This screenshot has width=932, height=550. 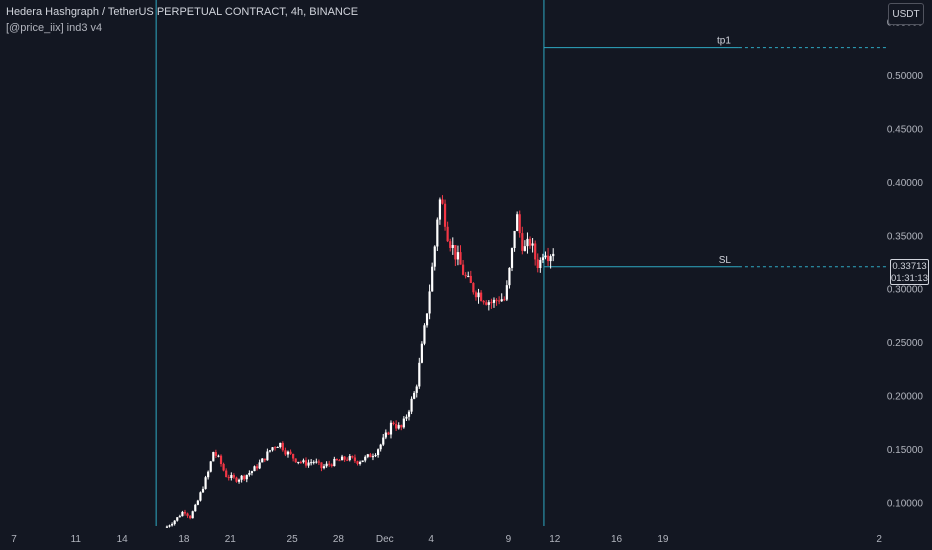 I want to click on price-tick-label: 0.20000, so click(x=905, y=397).